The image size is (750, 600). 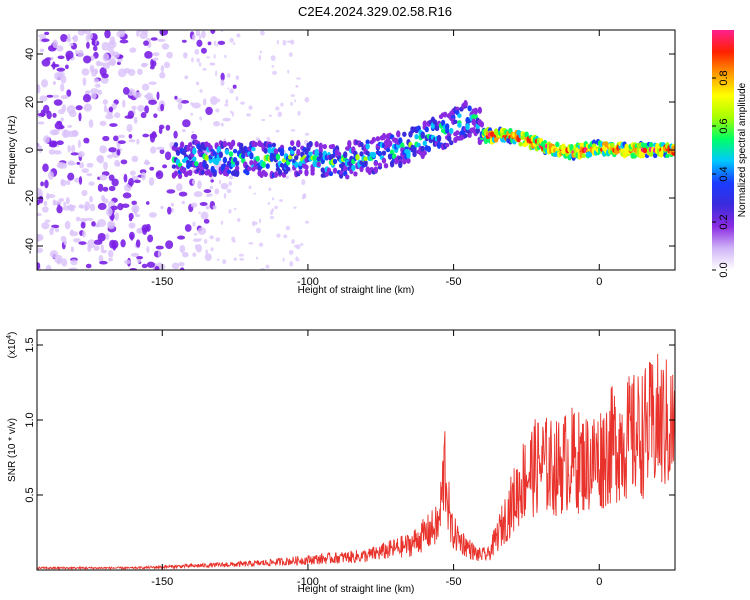 What do you see at coordinates (724, 269) in the screenshot?
I see `colorbar-tick-label: 0.0` at bounding box center [724, 269].